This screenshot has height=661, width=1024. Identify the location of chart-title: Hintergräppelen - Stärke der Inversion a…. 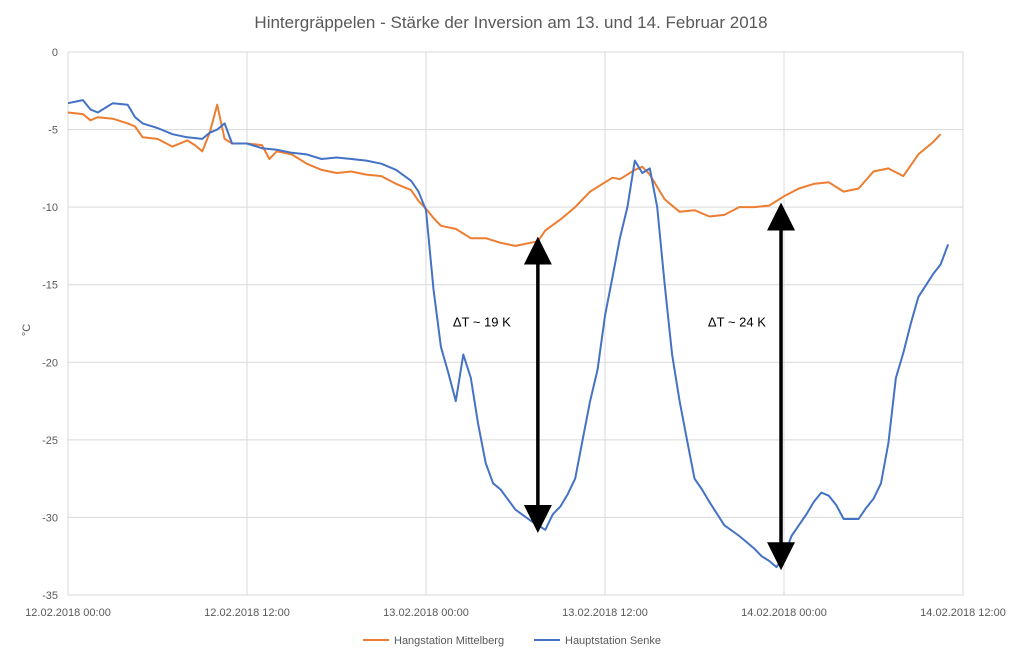
(510, 22).